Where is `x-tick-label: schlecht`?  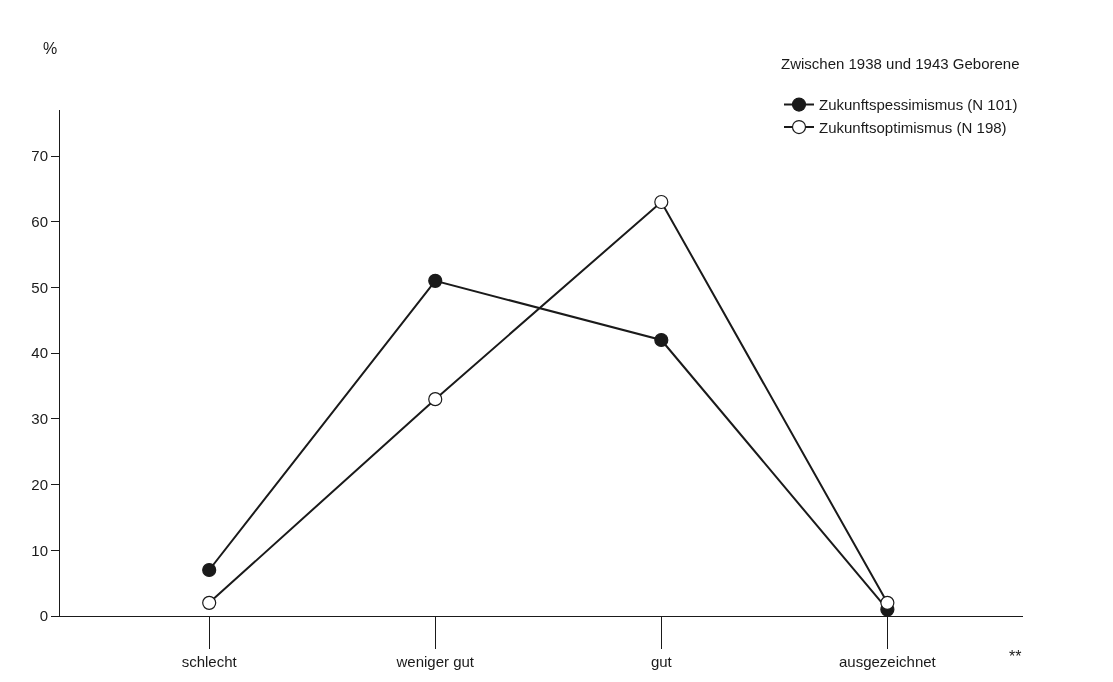
x-tick-label: schlecht is located at coordinates (209, 661).